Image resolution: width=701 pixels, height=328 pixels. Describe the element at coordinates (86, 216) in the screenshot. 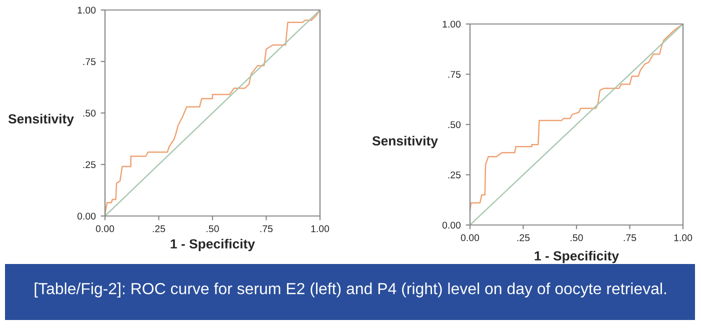

I see `y-tick-label: 0.00` at that location.